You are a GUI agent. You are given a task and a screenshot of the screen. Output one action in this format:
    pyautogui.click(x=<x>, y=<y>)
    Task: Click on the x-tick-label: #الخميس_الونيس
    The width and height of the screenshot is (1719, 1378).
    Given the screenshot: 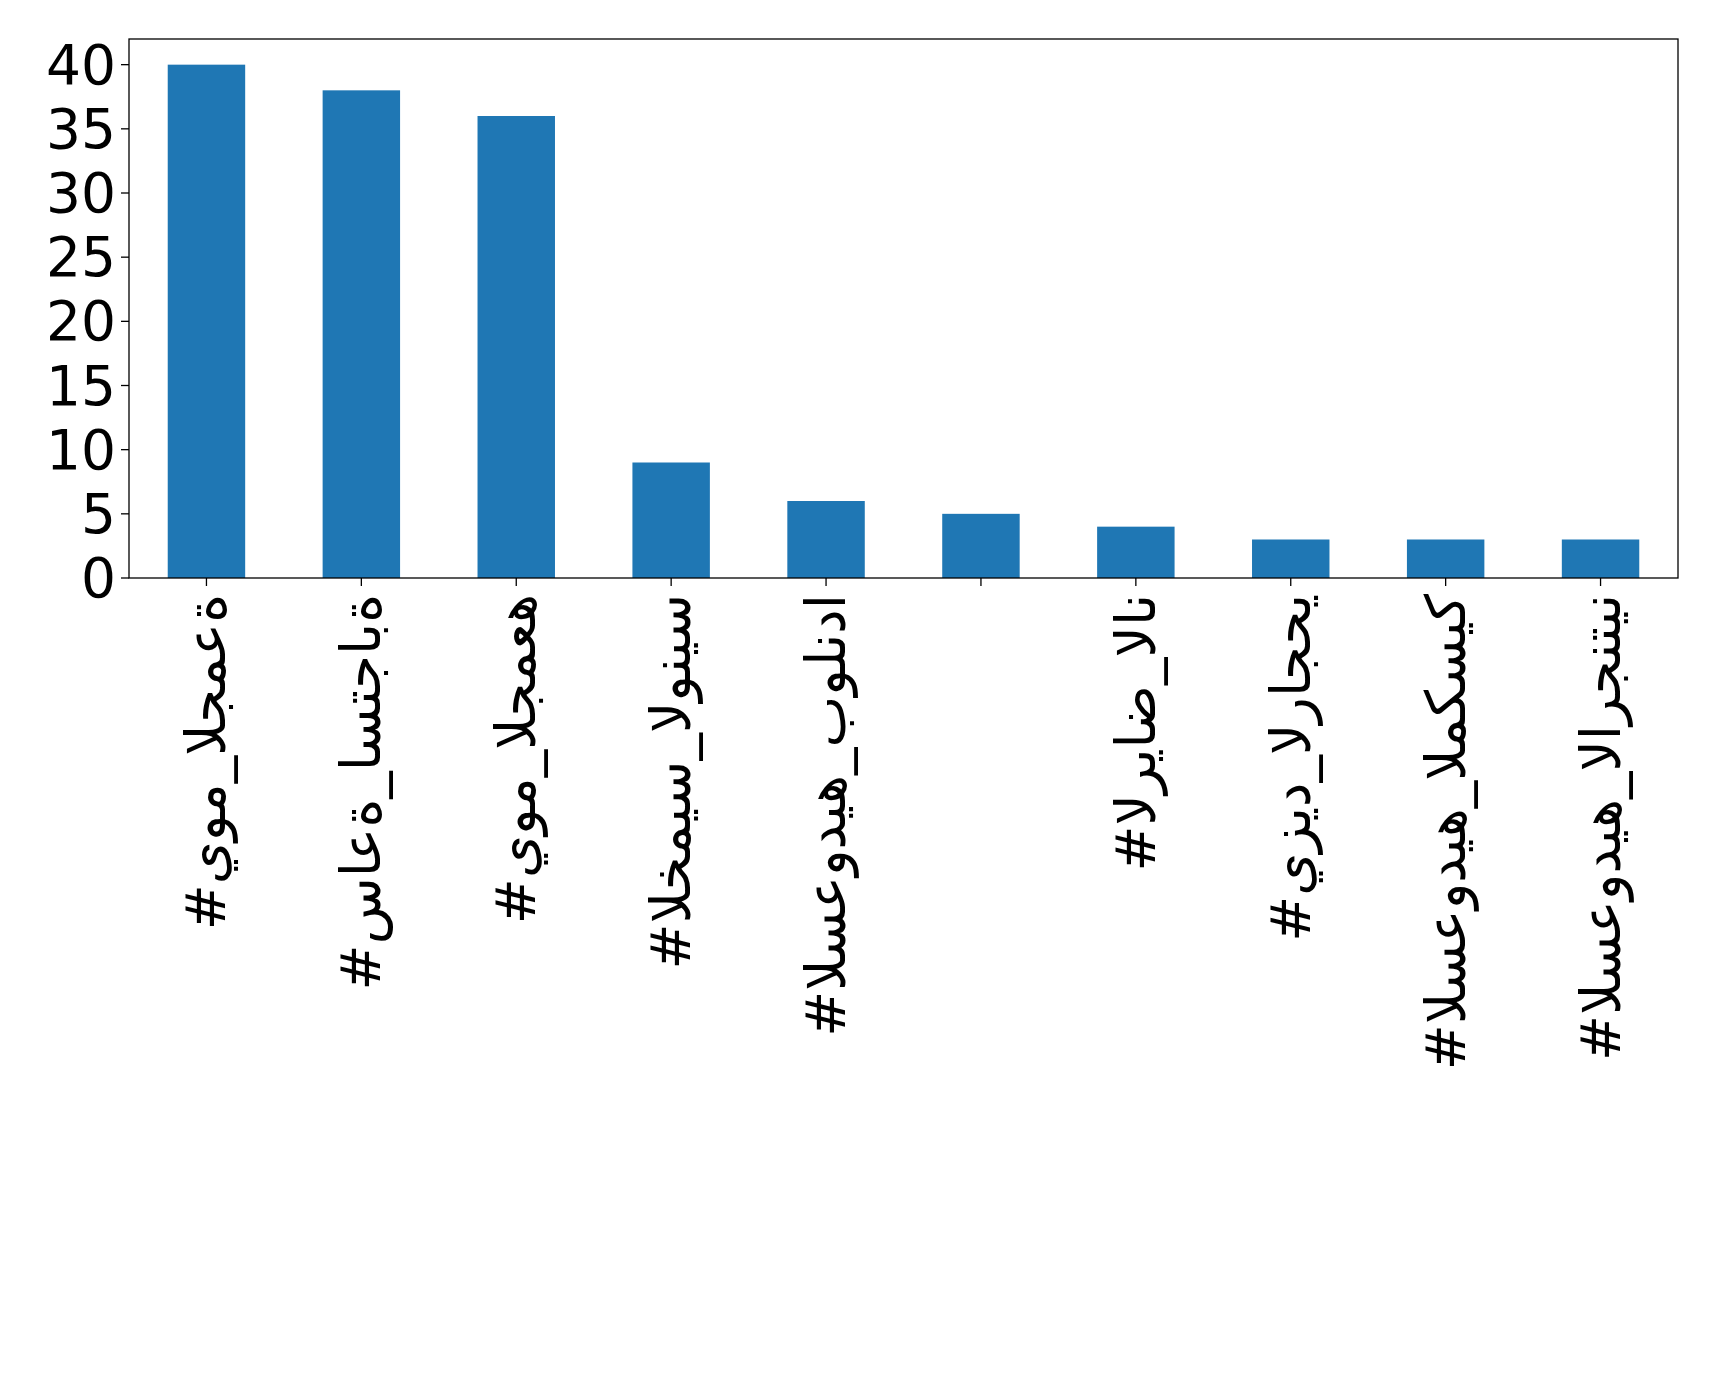 What is the action you would take?
    pyautogui.click(x=671, y=782)
    